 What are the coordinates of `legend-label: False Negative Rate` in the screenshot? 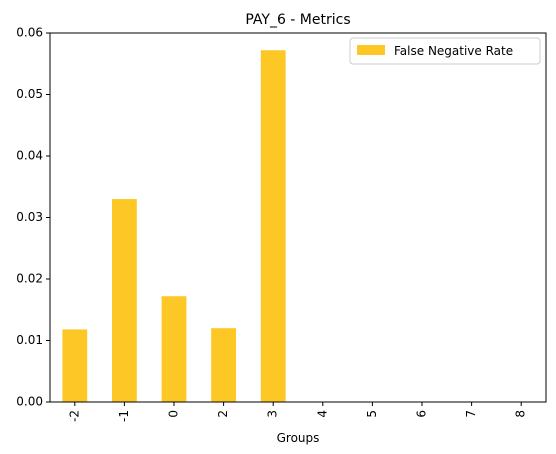 It's located at (453, 51).